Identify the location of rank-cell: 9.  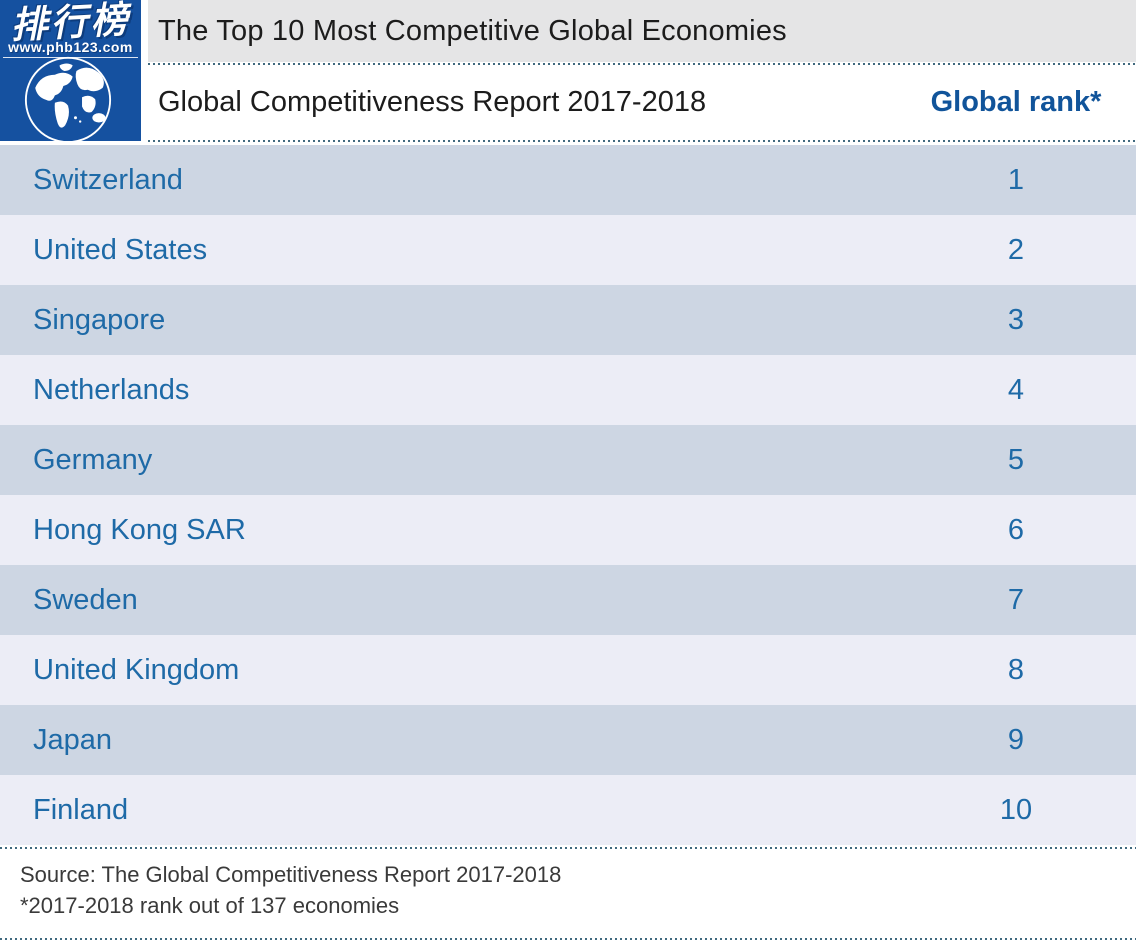
(1016, 739).